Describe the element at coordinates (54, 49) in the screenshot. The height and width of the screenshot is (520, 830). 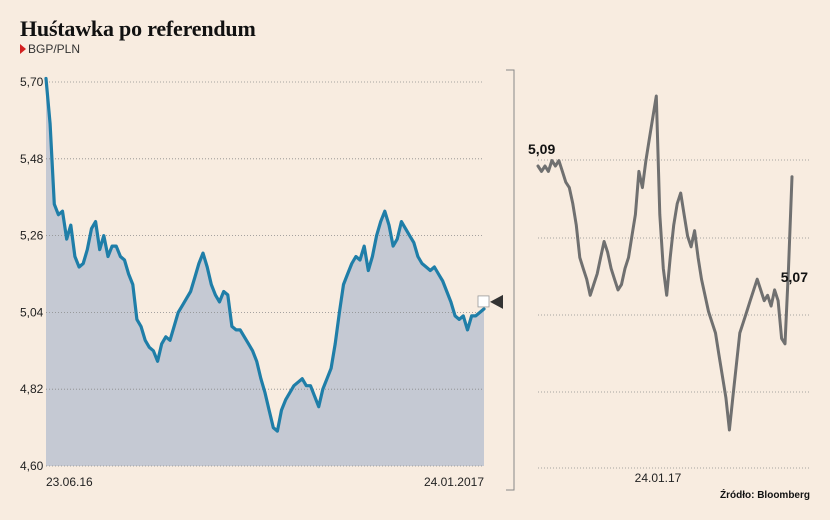
I see `subtitle-label: BGP/PLN` at that location.